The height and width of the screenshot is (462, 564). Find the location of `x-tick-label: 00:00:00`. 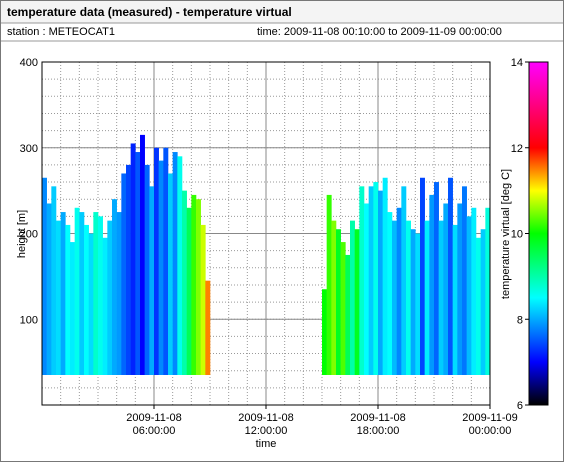

x-tick-label: 00:00:00 is located at coordinates (490, 431).